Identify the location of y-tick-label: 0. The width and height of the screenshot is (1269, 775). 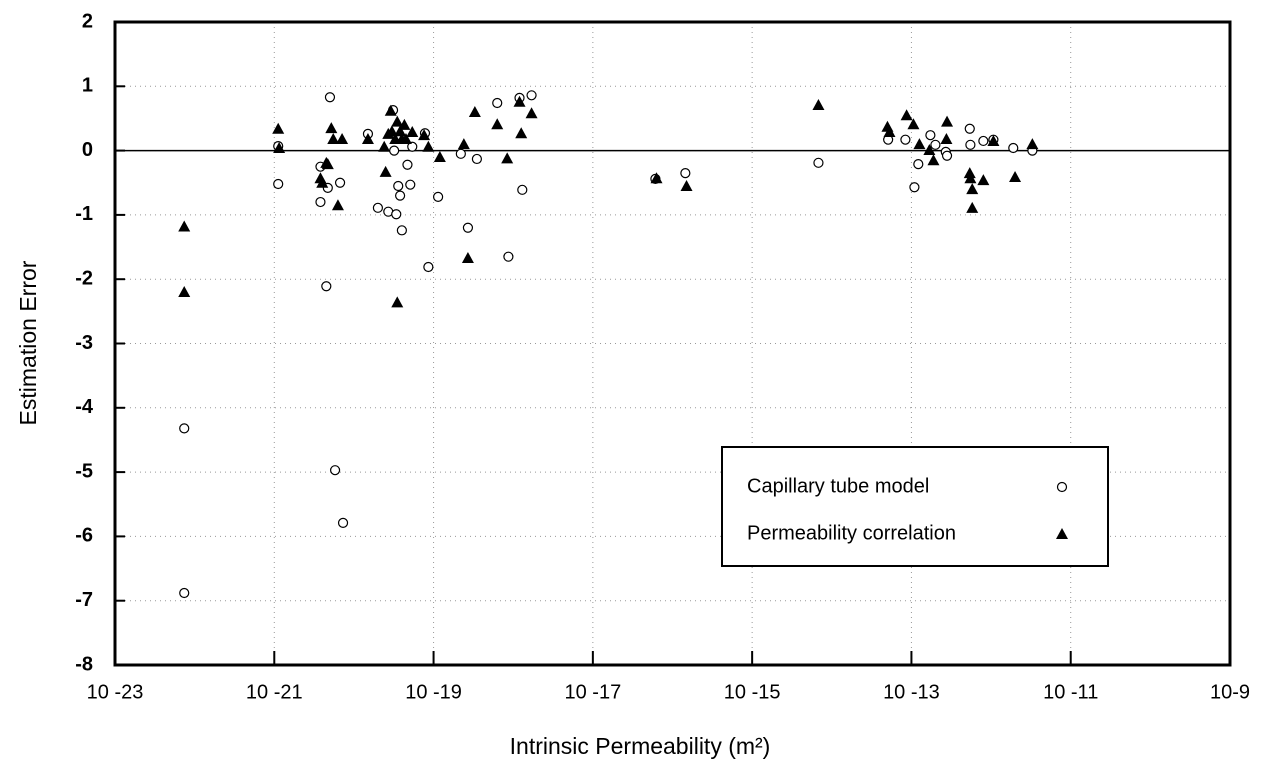
(87, 150).